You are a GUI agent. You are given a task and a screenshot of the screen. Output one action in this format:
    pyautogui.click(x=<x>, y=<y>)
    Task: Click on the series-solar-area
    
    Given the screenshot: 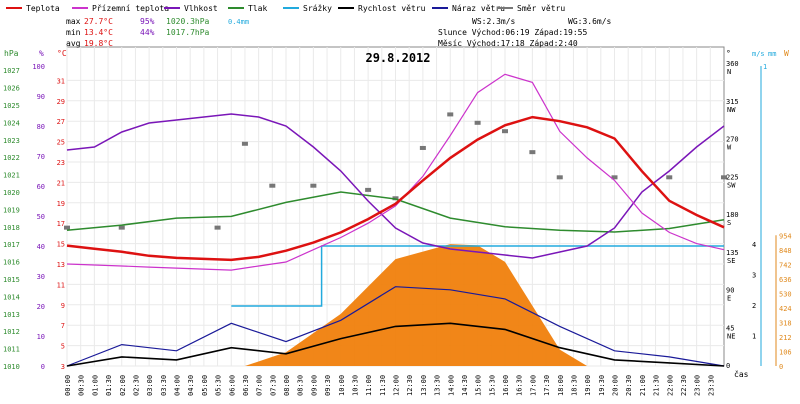 What is the action you would take?
    pyautogui.click(x=416, y=305)
    